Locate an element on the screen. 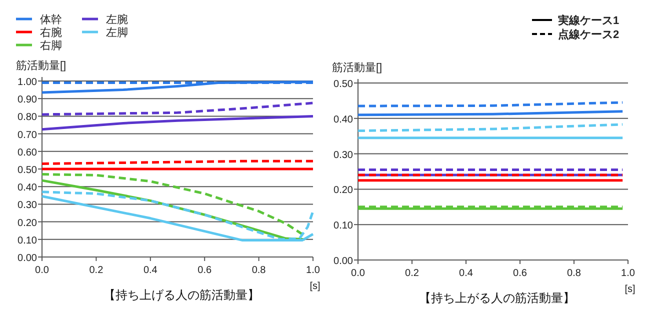  y-tick-label: 0.60 is located at coordinates (28, 152).